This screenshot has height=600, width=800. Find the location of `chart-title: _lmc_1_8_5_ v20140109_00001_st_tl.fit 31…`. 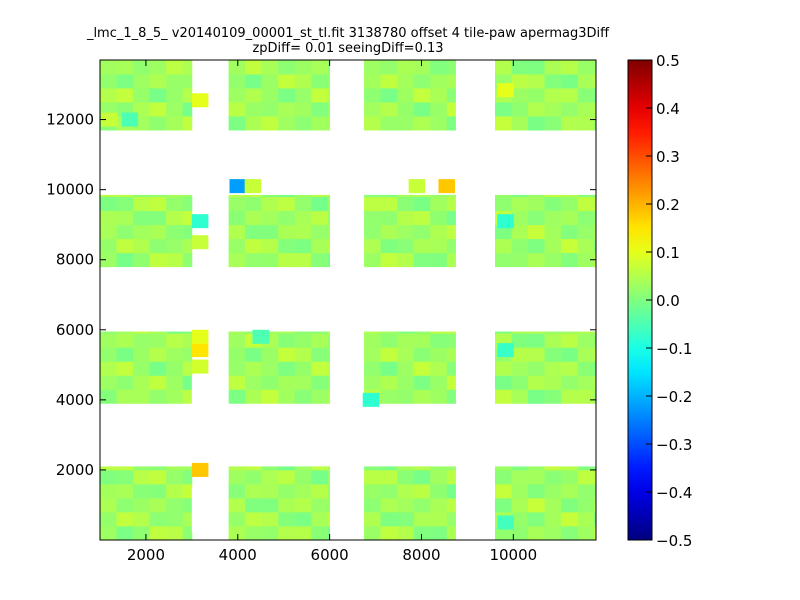

chart-title: _lmc_1_8_5_ v20140109_00001_st_tl.fit 31… is located at coordinates (348, 33).